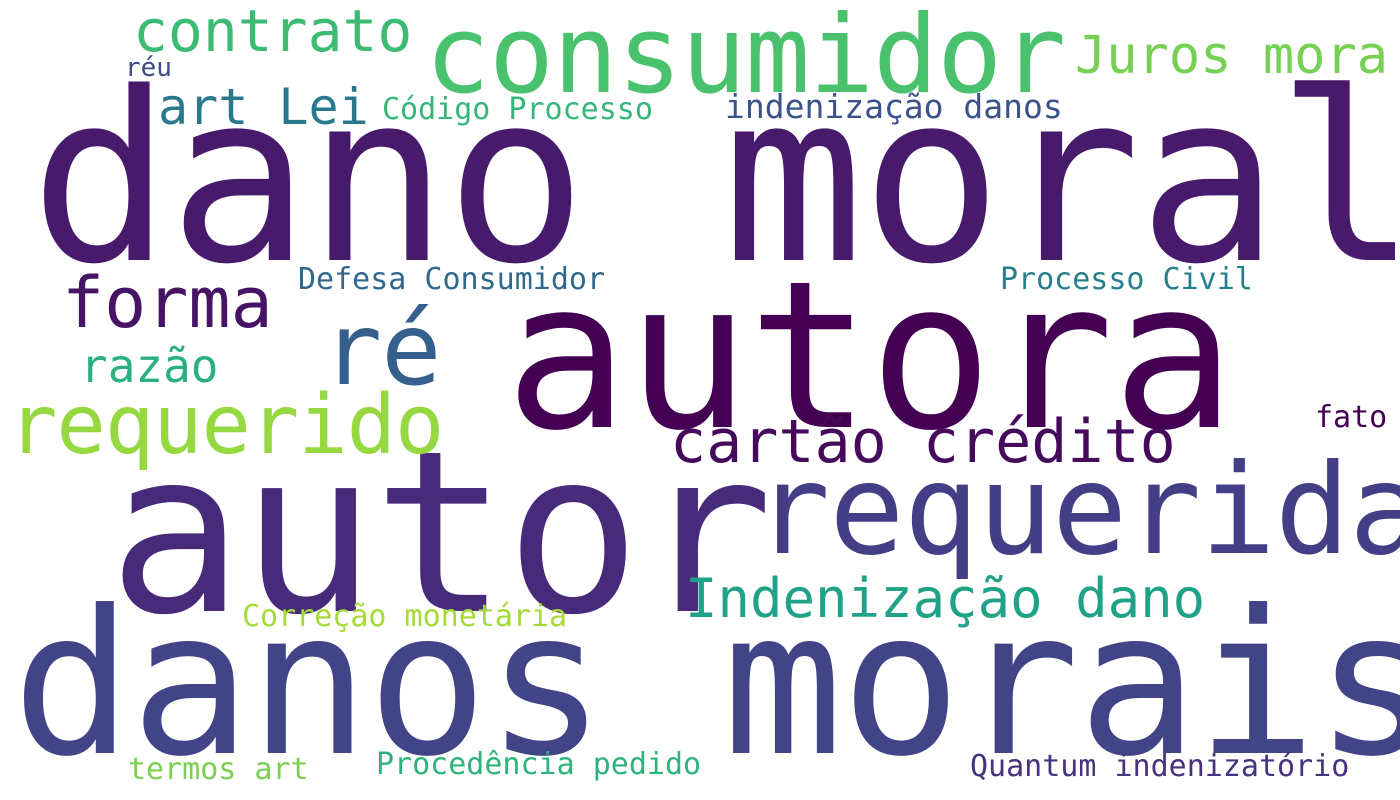 The width and height of the screenshot is (1400, 800). I want to click on word-codigo-processo: Código Processo, so click(517, 109).